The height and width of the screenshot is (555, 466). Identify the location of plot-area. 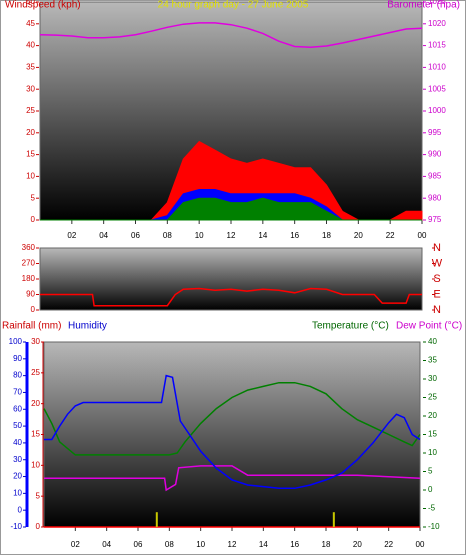
(231, 279).